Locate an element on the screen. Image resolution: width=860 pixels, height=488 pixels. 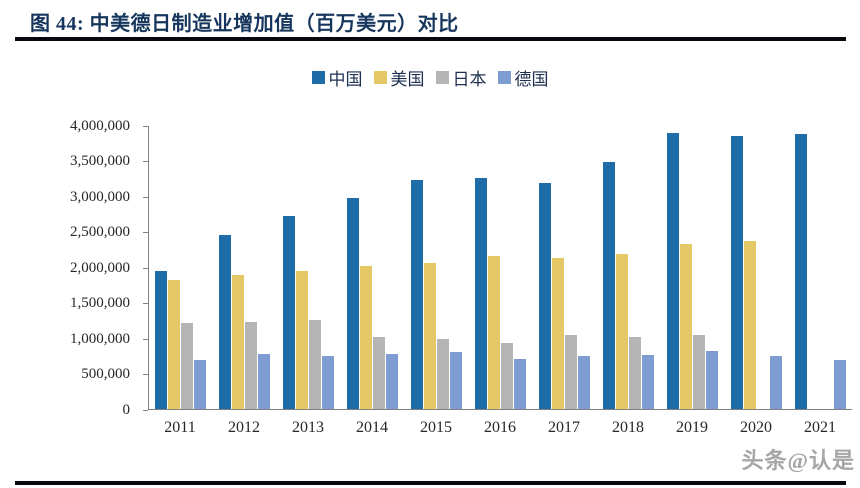
bar-group-2019 is located at coordinates (692, 267).